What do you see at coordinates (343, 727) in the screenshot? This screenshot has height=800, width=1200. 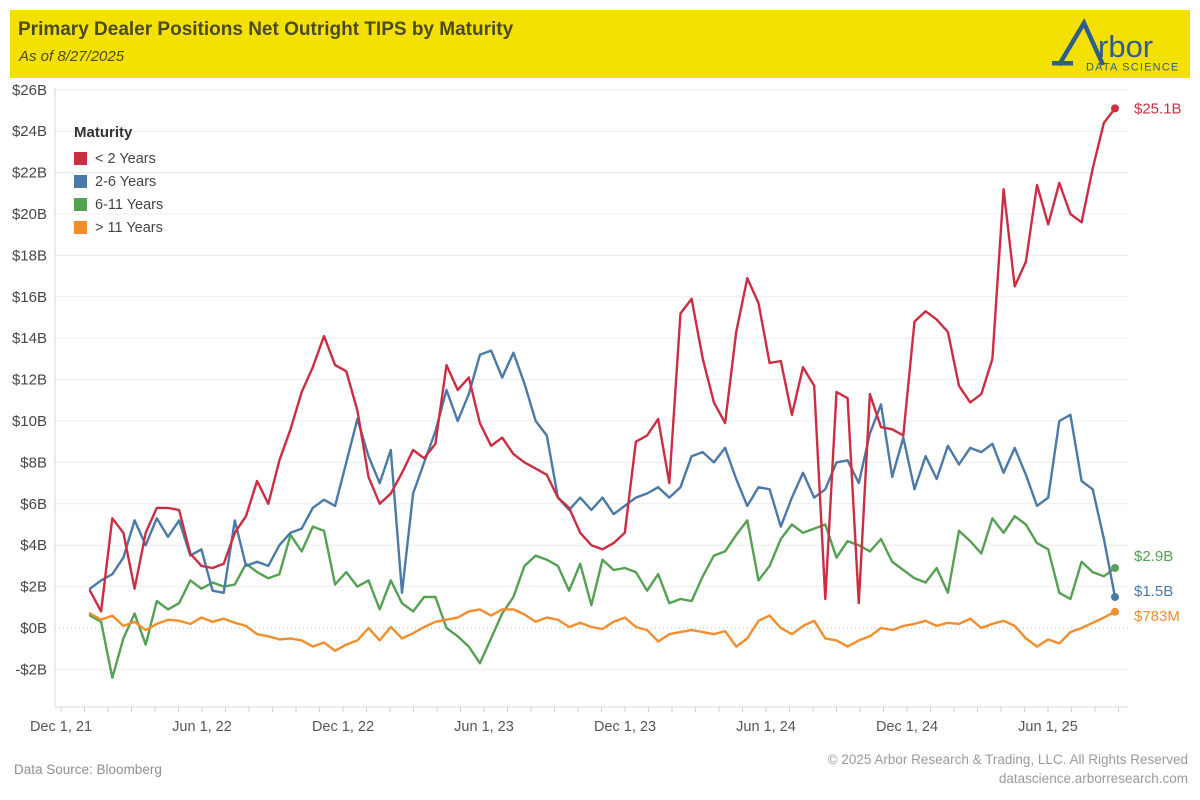 I see `x-axis-label: Dec 1, 22` at bounding box center [343, 727].